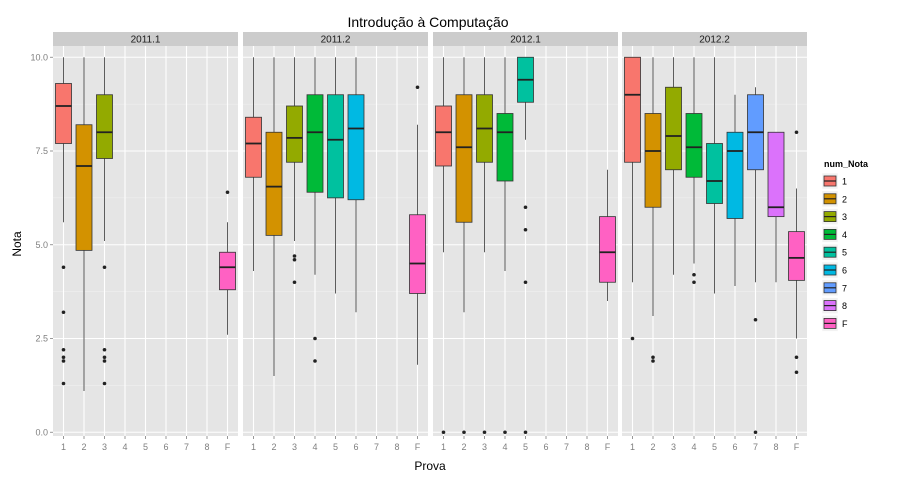 This screenshot has width=900, height=480. What do you see at coordinates (844, 306) in the screenshot?
I see `legend-label: 8` at bounding box center [844, 306].